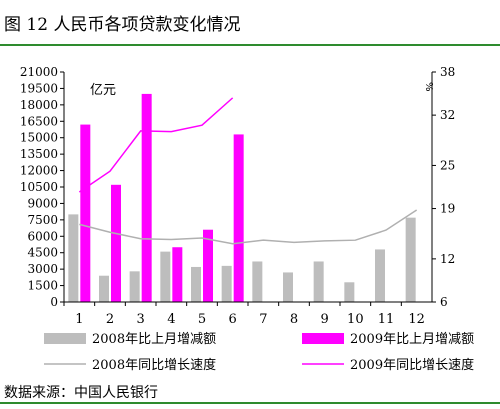 The image size is (500, 409). Describe the element at coordinates (171, 319) in the screenshot. I see `x-tick-label: 4` at that location.